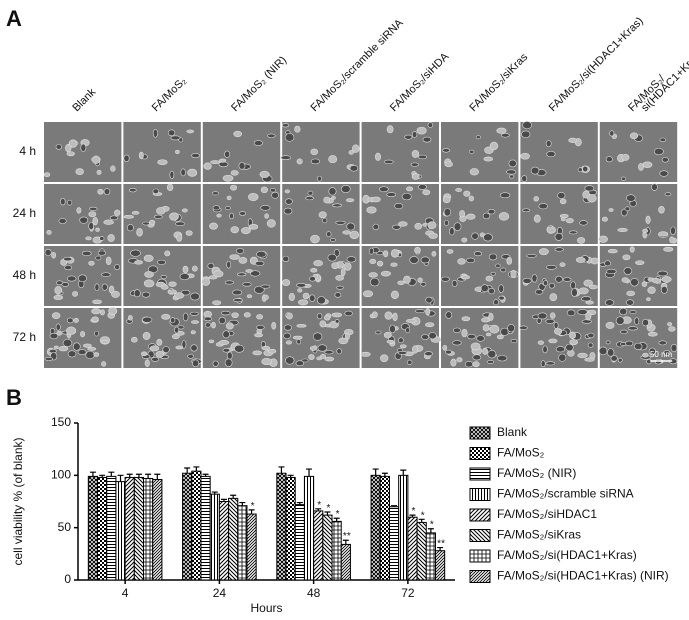 This screenshot has height=620, width=689. I want to click on column-header: FA/MoS₂, so click(169, 94).